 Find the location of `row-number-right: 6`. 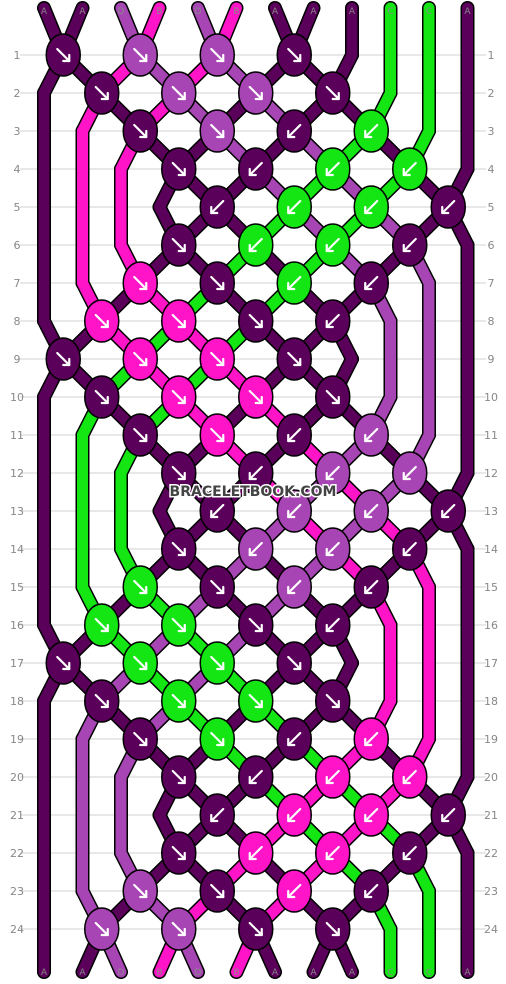

row-number-right: 6 is located at coordinates (491, 245).